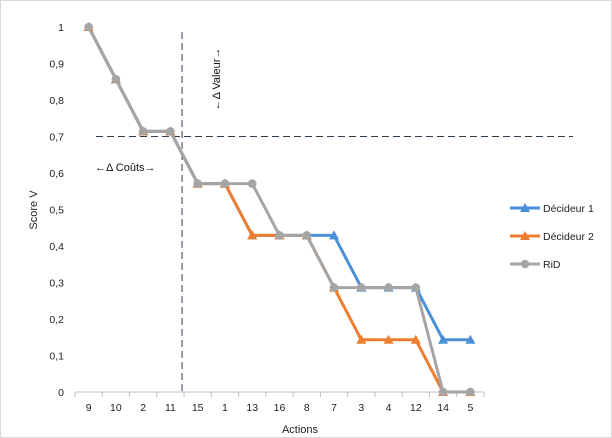 This screenshot has width=612, height=438. Describe the element at coordinates (280, 408) in the screenshot. I see `x-tick-label: 16` at that location.